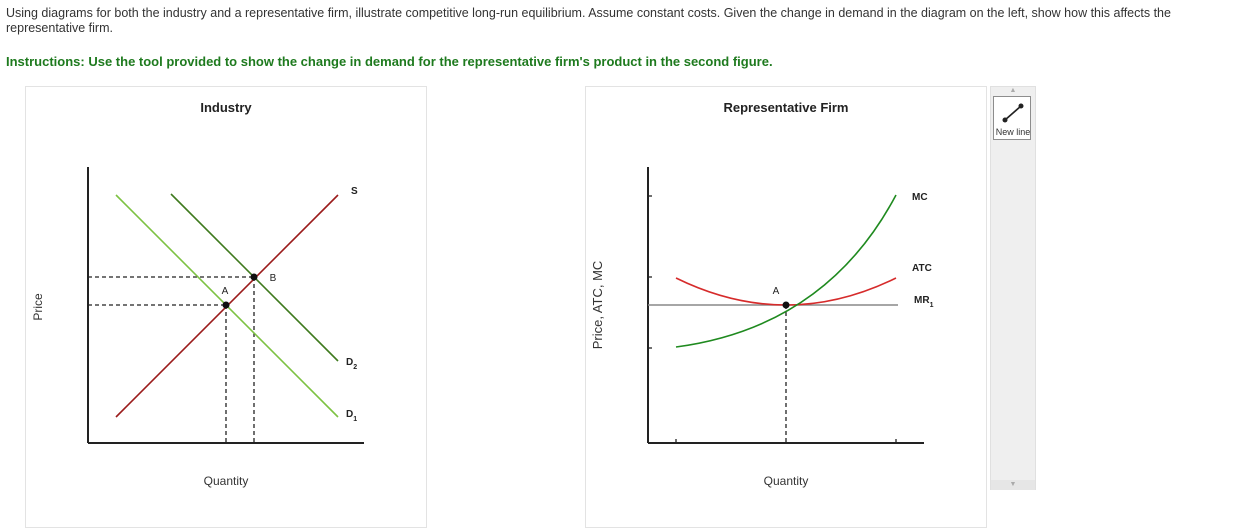 This screenshot has height=528, width=1234. Describe the element at coordinates (273, 278) in the screenshot. I see `point-b-label: B` at that location.